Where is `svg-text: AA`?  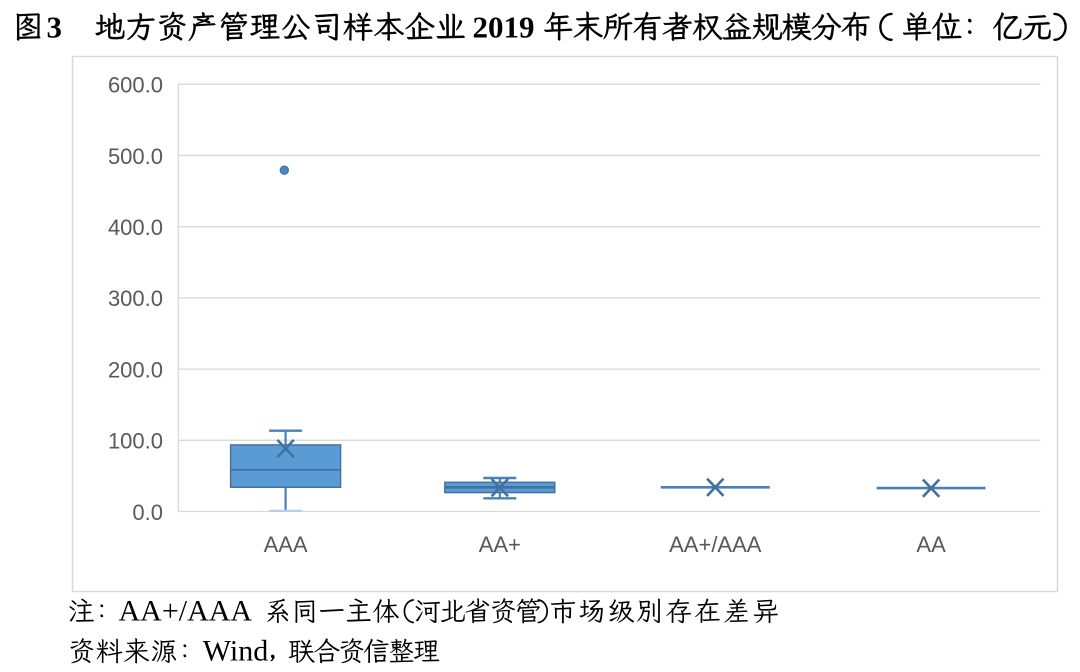 svg-text: AA is located at coordinates (931, 544).